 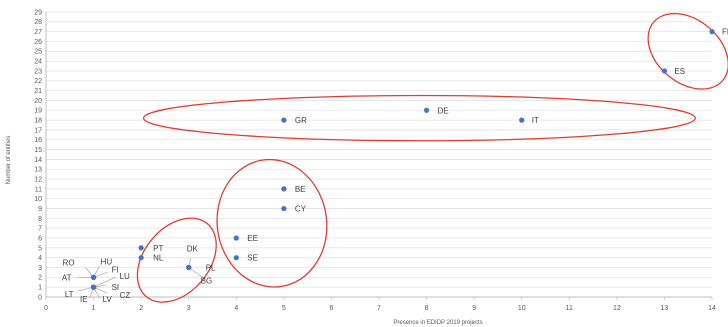 I want to click on point-label: LV, so click(x=108, y=299).